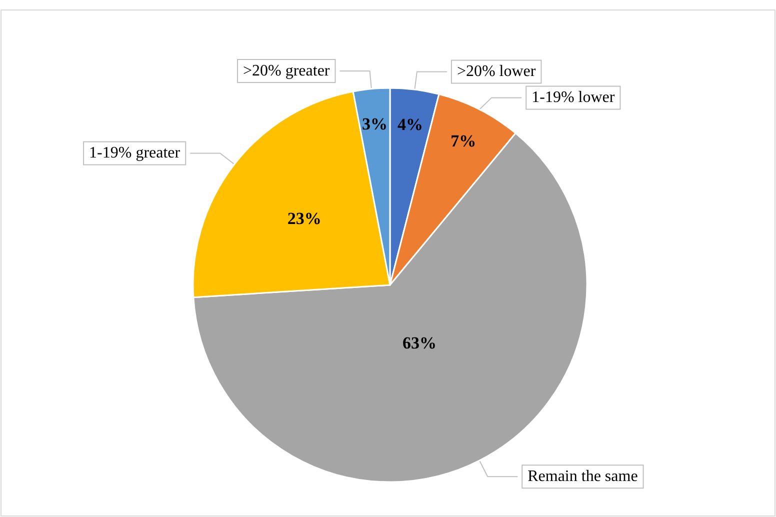 The width and height of the screenshot is (776, 517). What do you see at coordinates (419, 342) in the screenshot?
I see `data-label: 63%` at bounding box center [419, 342].